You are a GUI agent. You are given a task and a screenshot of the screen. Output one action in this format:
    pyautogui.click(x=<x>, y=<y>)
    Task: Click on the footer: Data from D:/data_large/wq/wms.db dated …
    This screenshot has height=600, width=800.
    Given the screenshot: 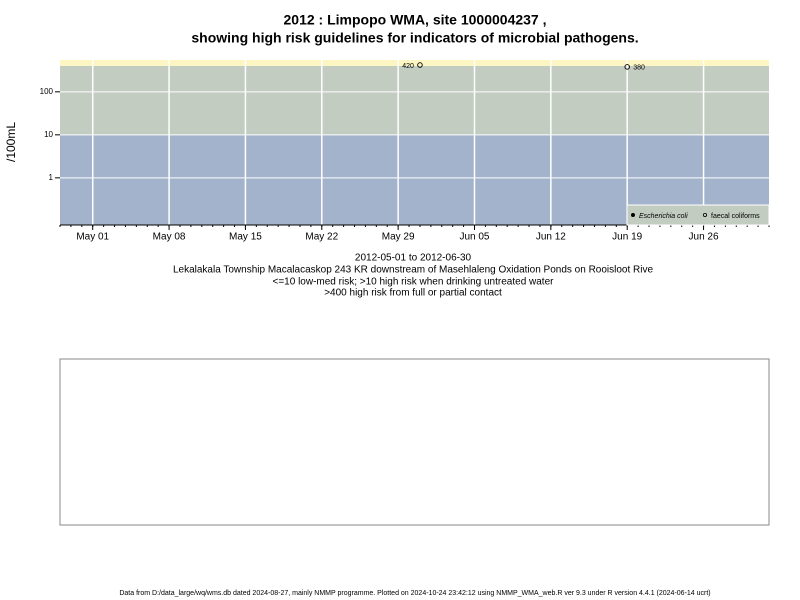 What is the action you would take?
    pyautogui.click(x=414, y=593)
    